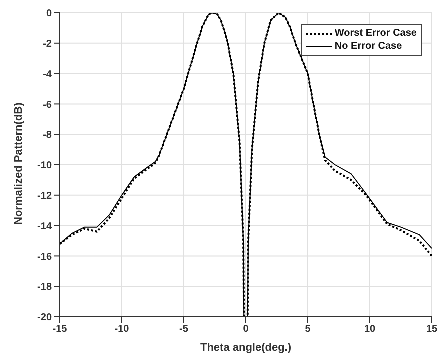 The width and height of the screenshot is (448, 363). Describe the element at coordinates (47, 44) in the screenshot. I see `y-tick-label: -2` at that location.